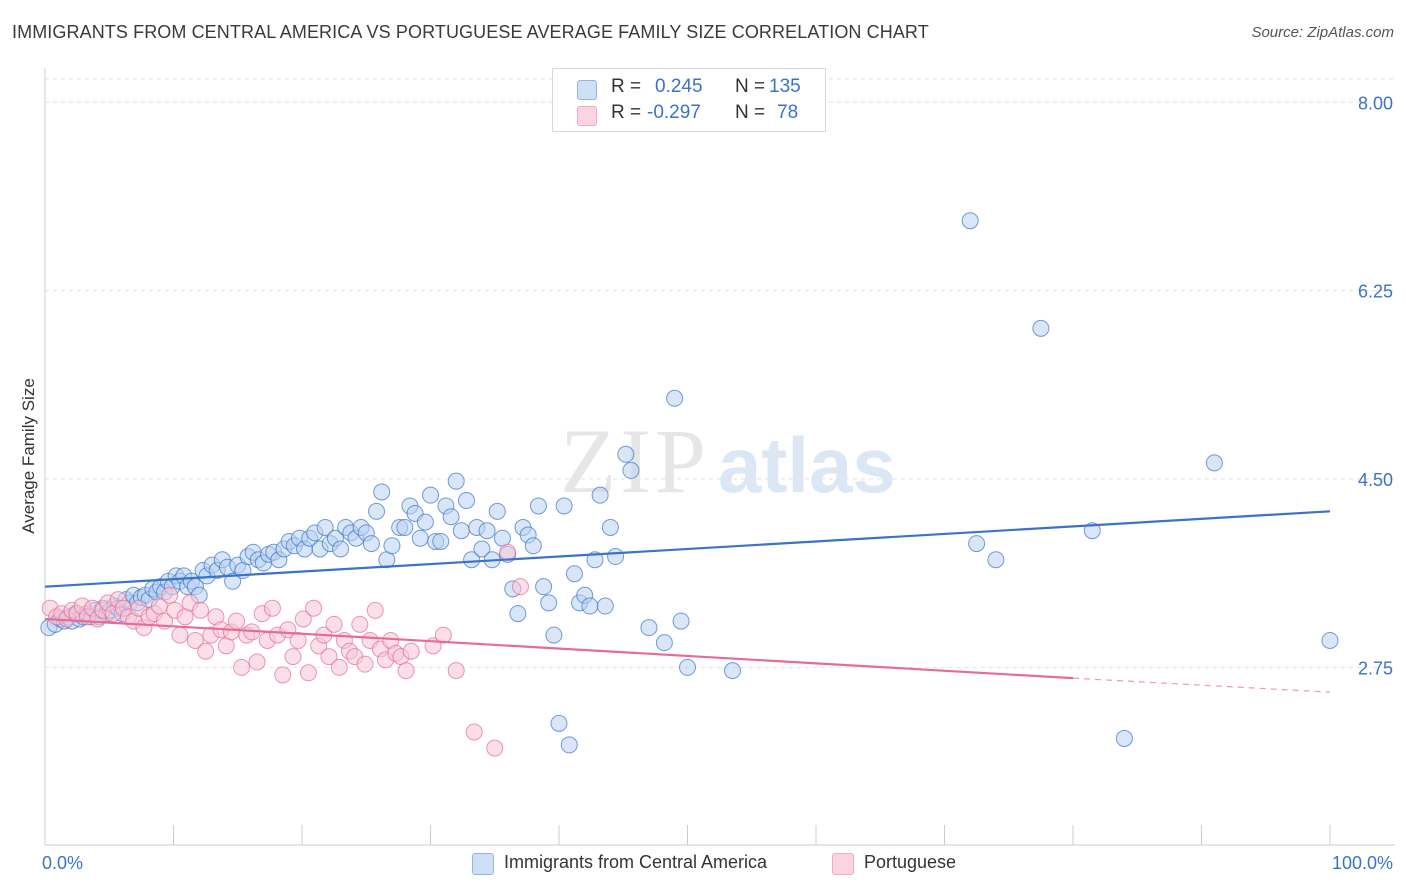 The height and width of the screenshot is (892, 1406). I want to click on stats-swatch-blue, so click(587, 90).